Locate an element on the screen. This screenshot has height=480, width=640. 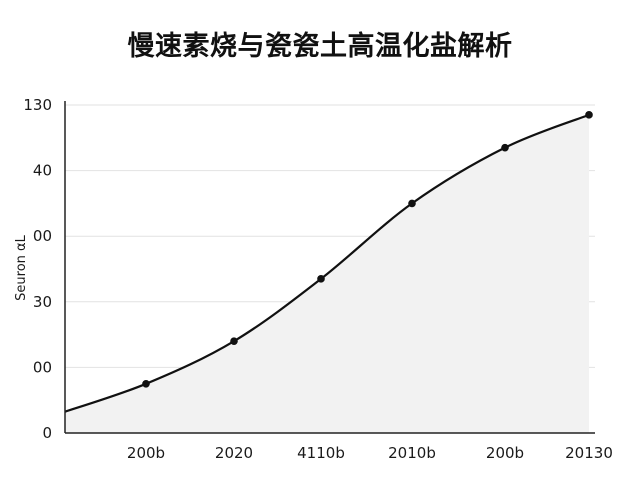
y-tick-label: 130 is located at coordinates (37, 105).